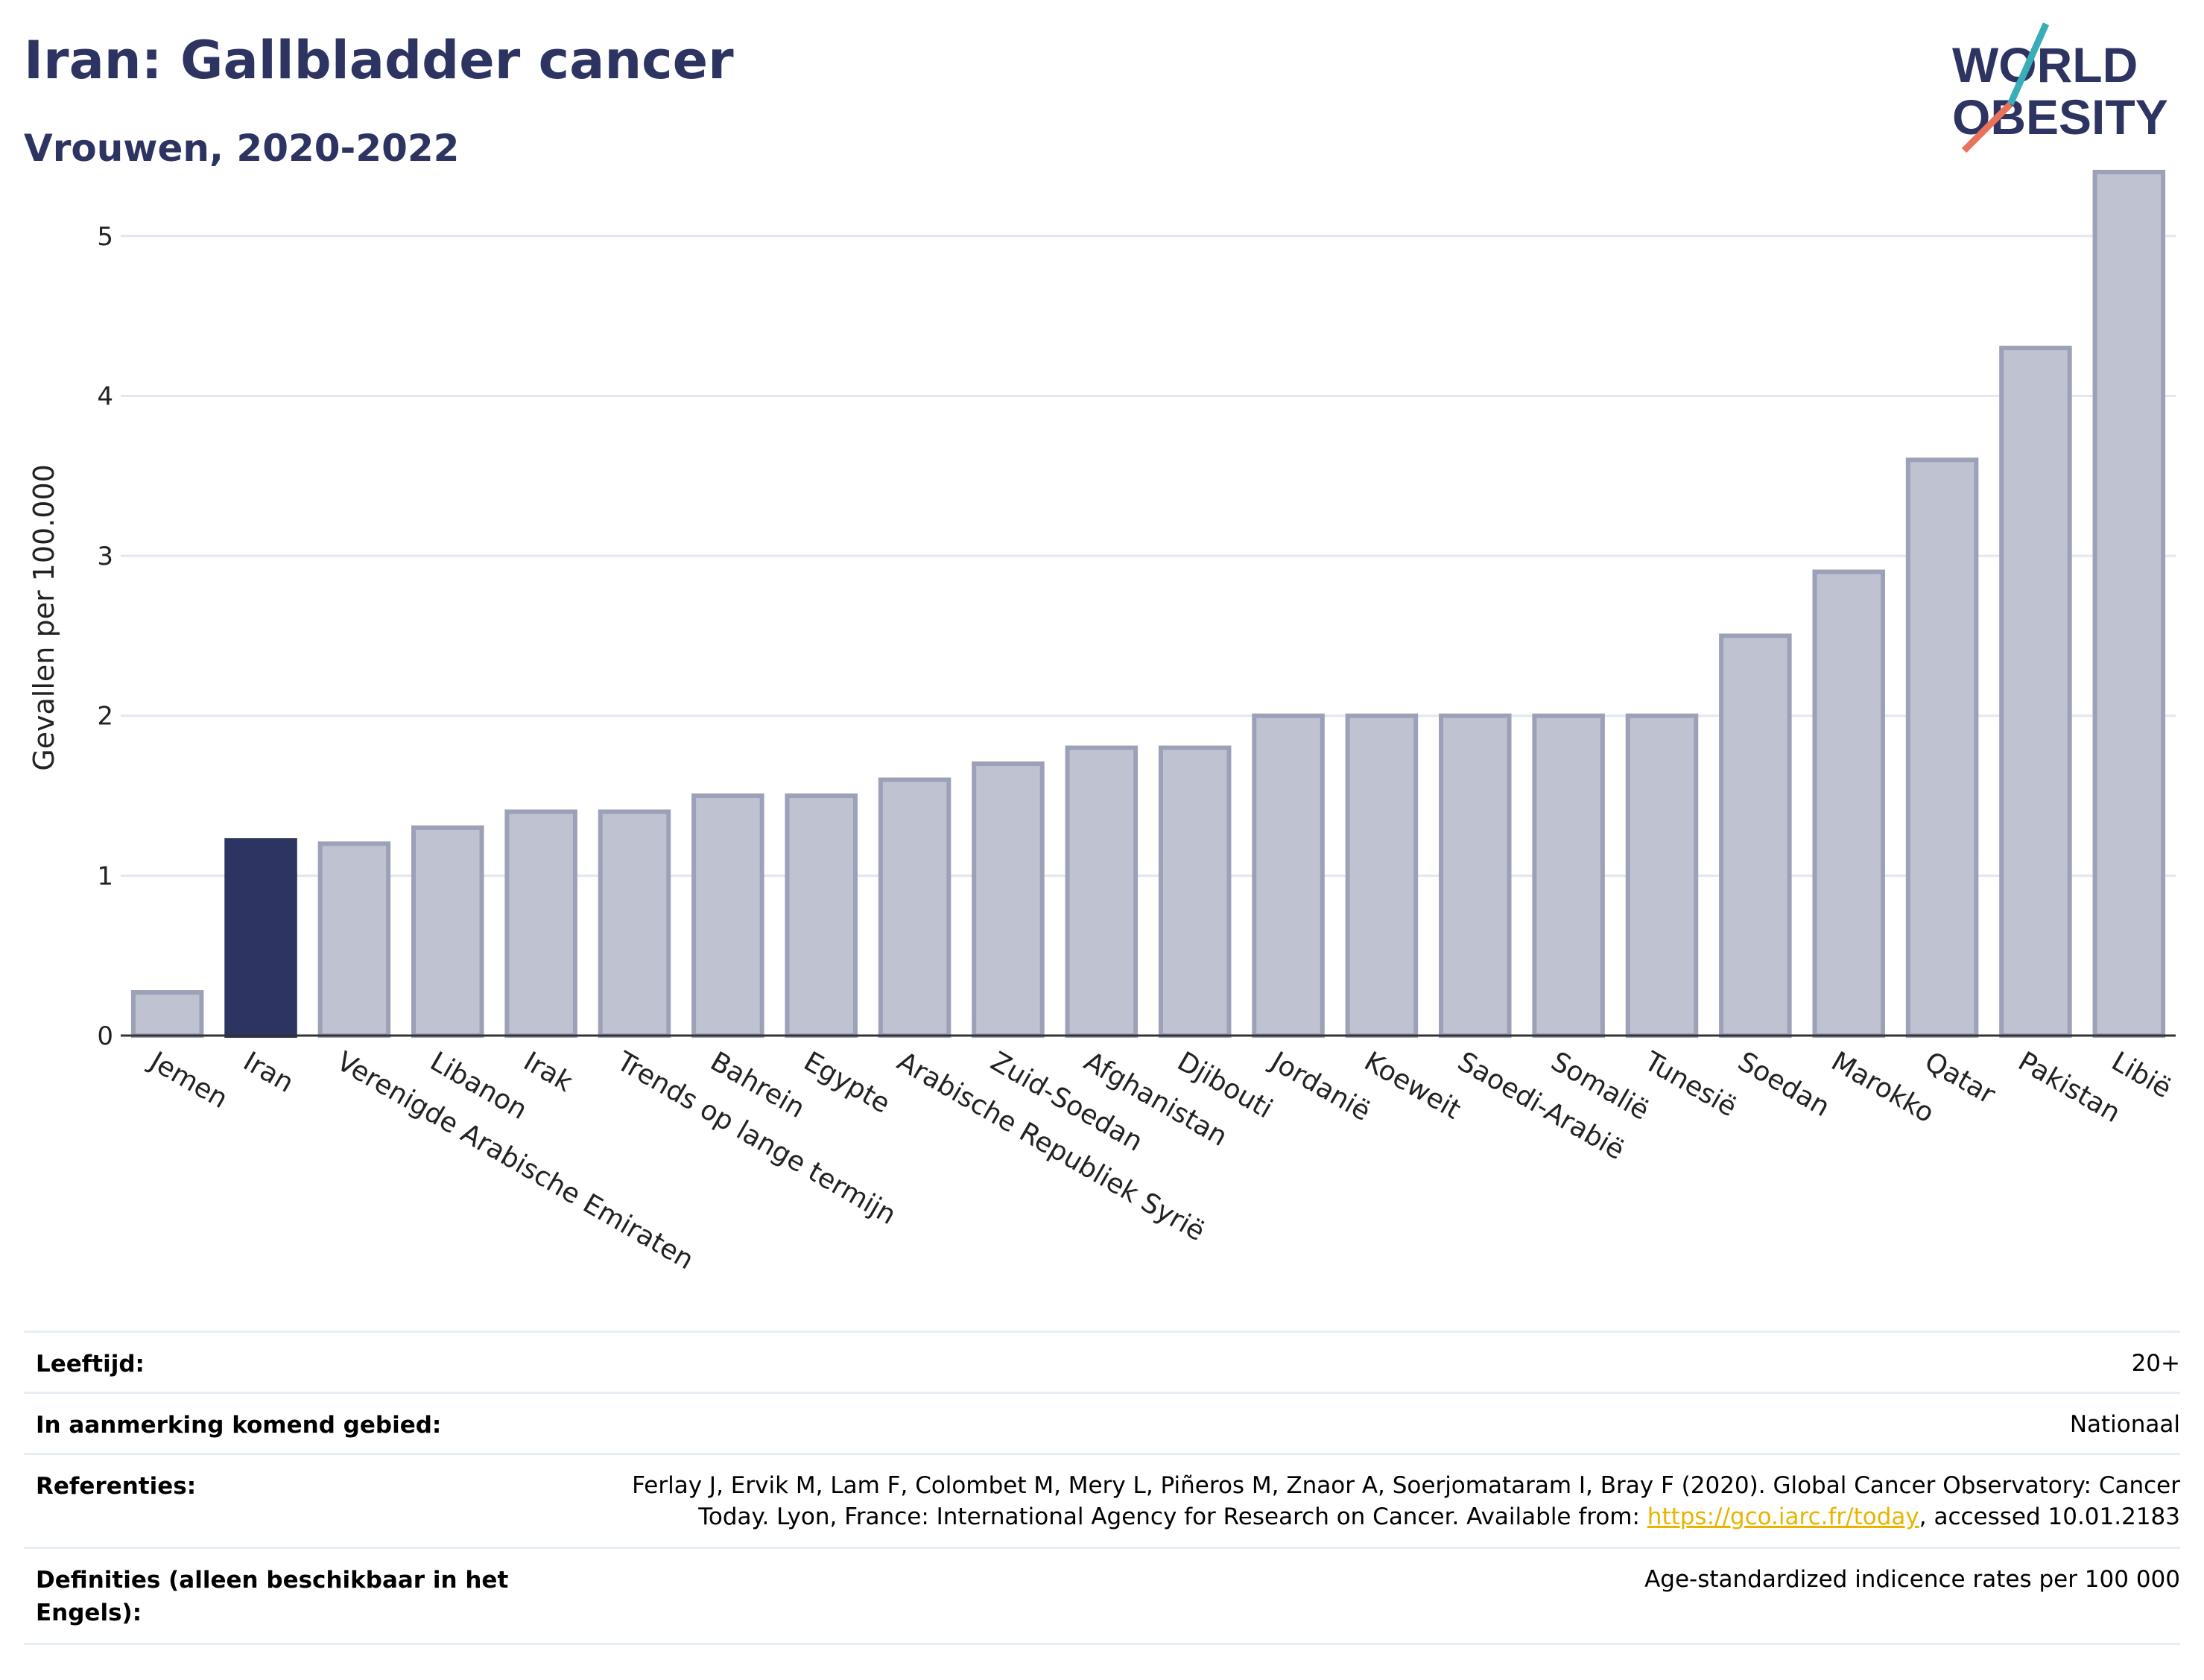 The image size is (2204, 1680). What do you see at coordinates (239, 1425) in the screenshot?
I see `meta-label: In aanmerking komend gebied:` at bounding box center [239, 1425].